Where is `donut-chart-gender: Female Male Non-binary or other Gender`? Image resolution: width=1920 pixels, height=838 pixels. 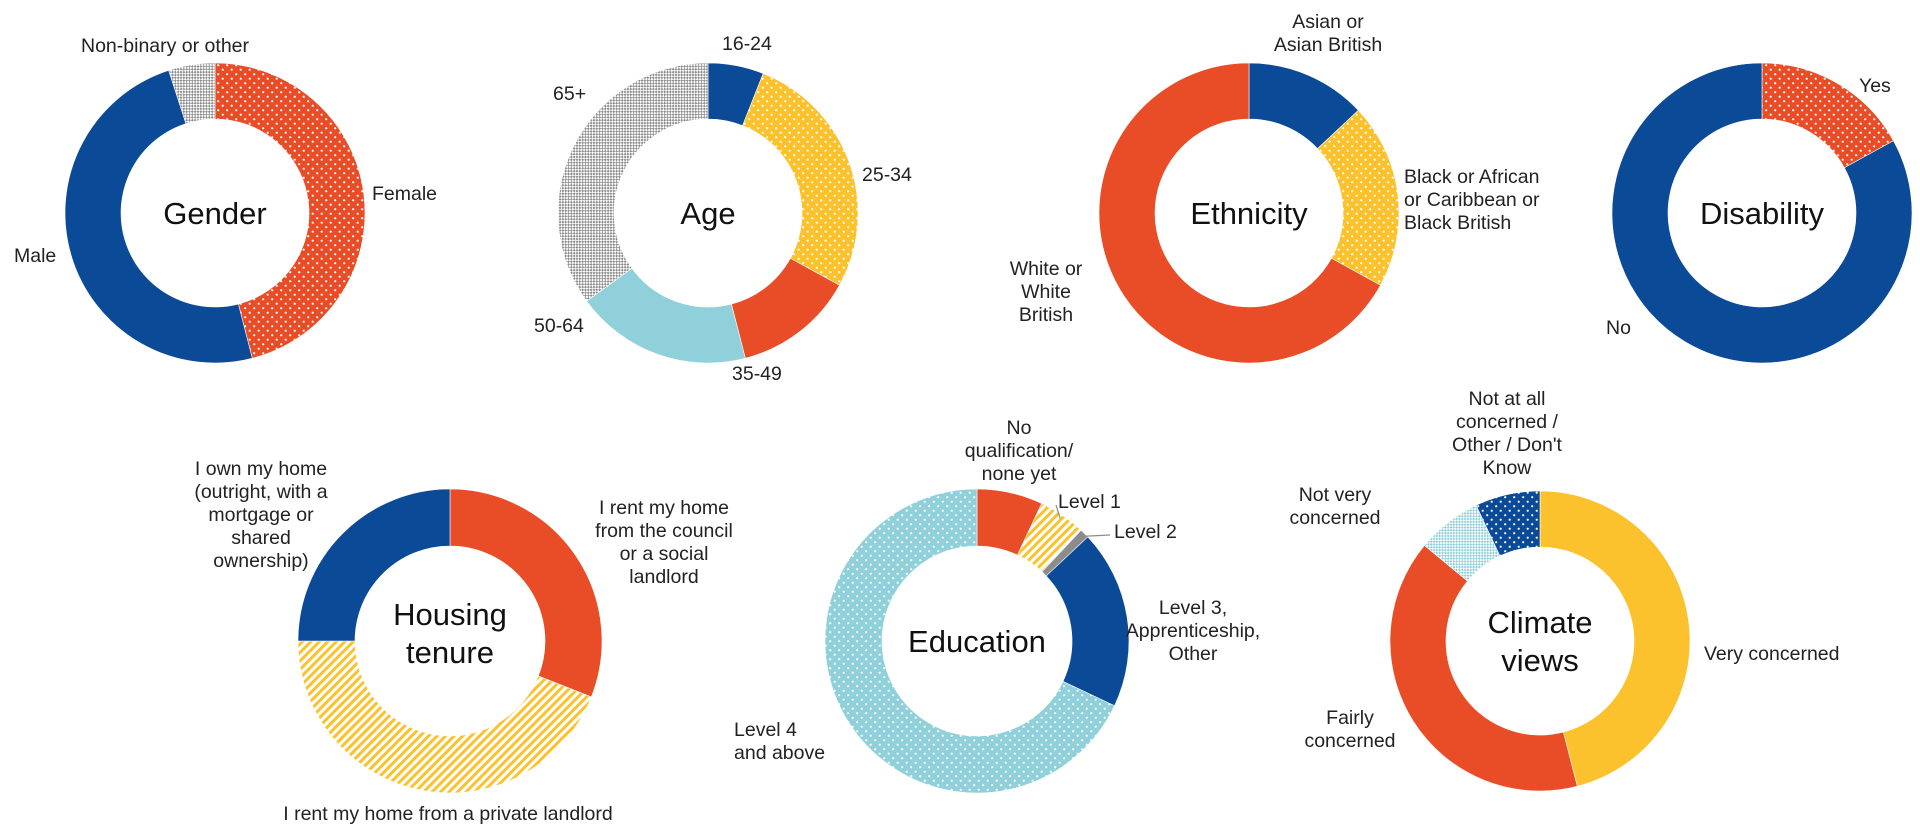 donut-chart-gender: Female Male Non-binary or other Gender is located at coordinates (225, 199).